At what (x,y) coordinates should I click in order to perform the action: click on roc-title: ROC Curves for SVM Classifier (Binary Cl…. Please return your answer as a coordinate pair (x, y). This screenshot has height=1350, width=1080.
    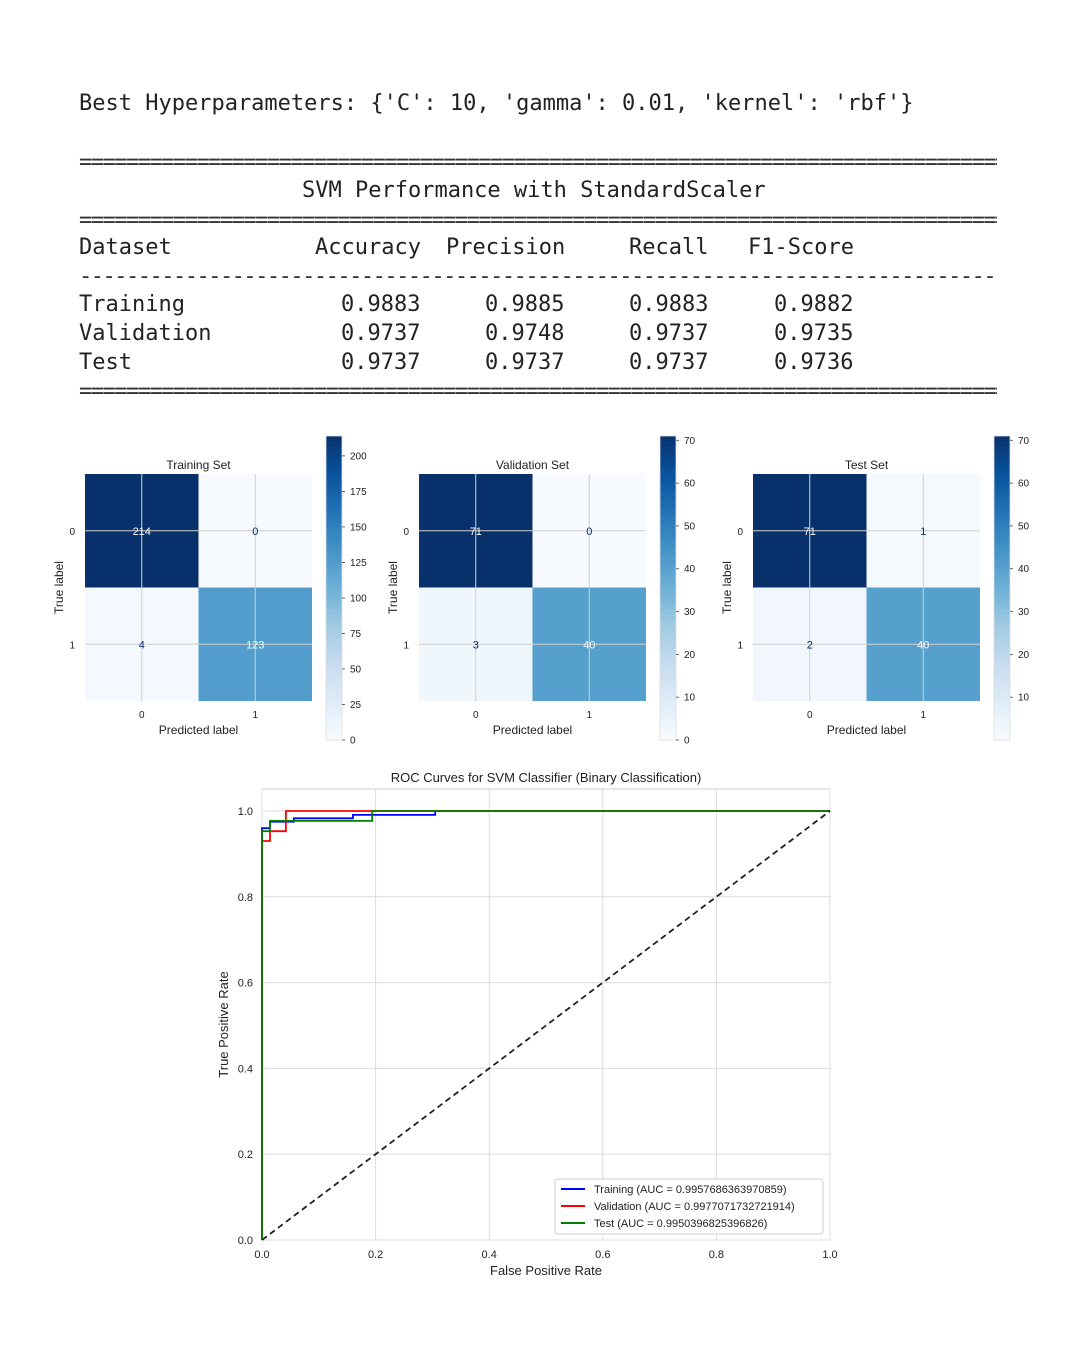
    Looking at the image, I should click on (546, 777).